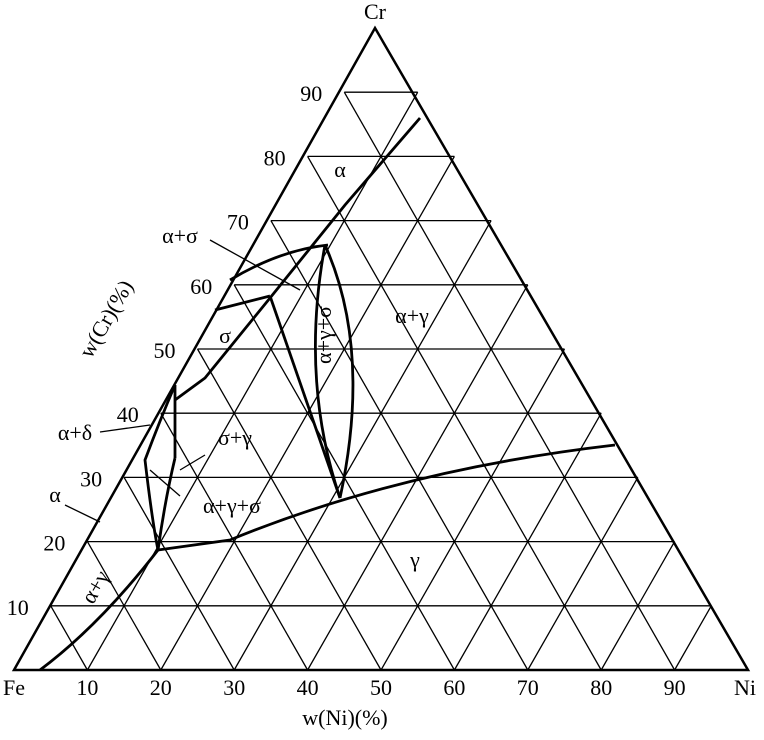 Image resolution: width=764 pixels, height=740 pixels. Describe the element at coordinates (128, 414) in the screenshot. I see `left-tick-label: 40` at that location.